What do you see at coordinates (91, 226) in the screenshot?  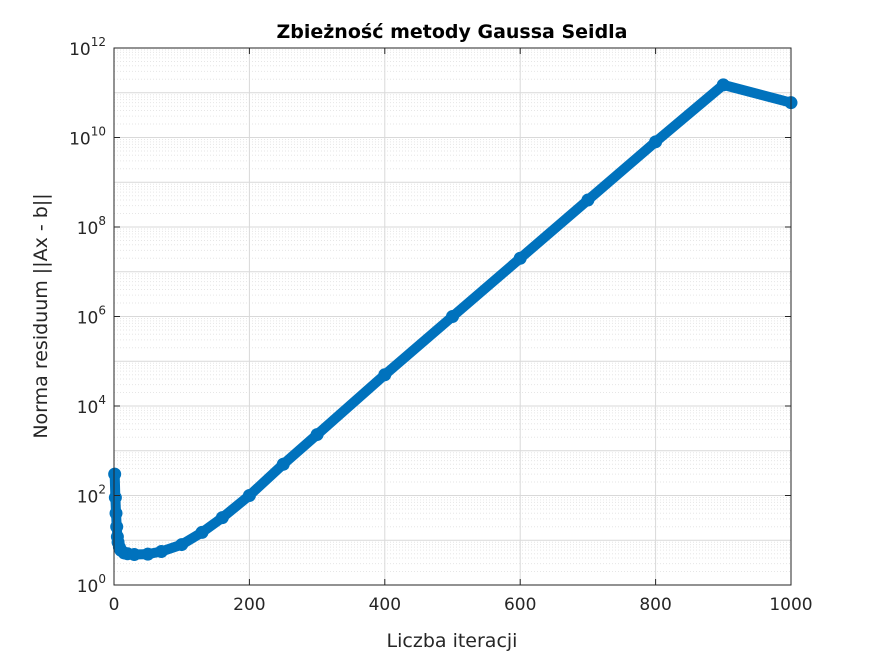 I see `y-tick-label: 10⁸` at bounding box center [91, 226].